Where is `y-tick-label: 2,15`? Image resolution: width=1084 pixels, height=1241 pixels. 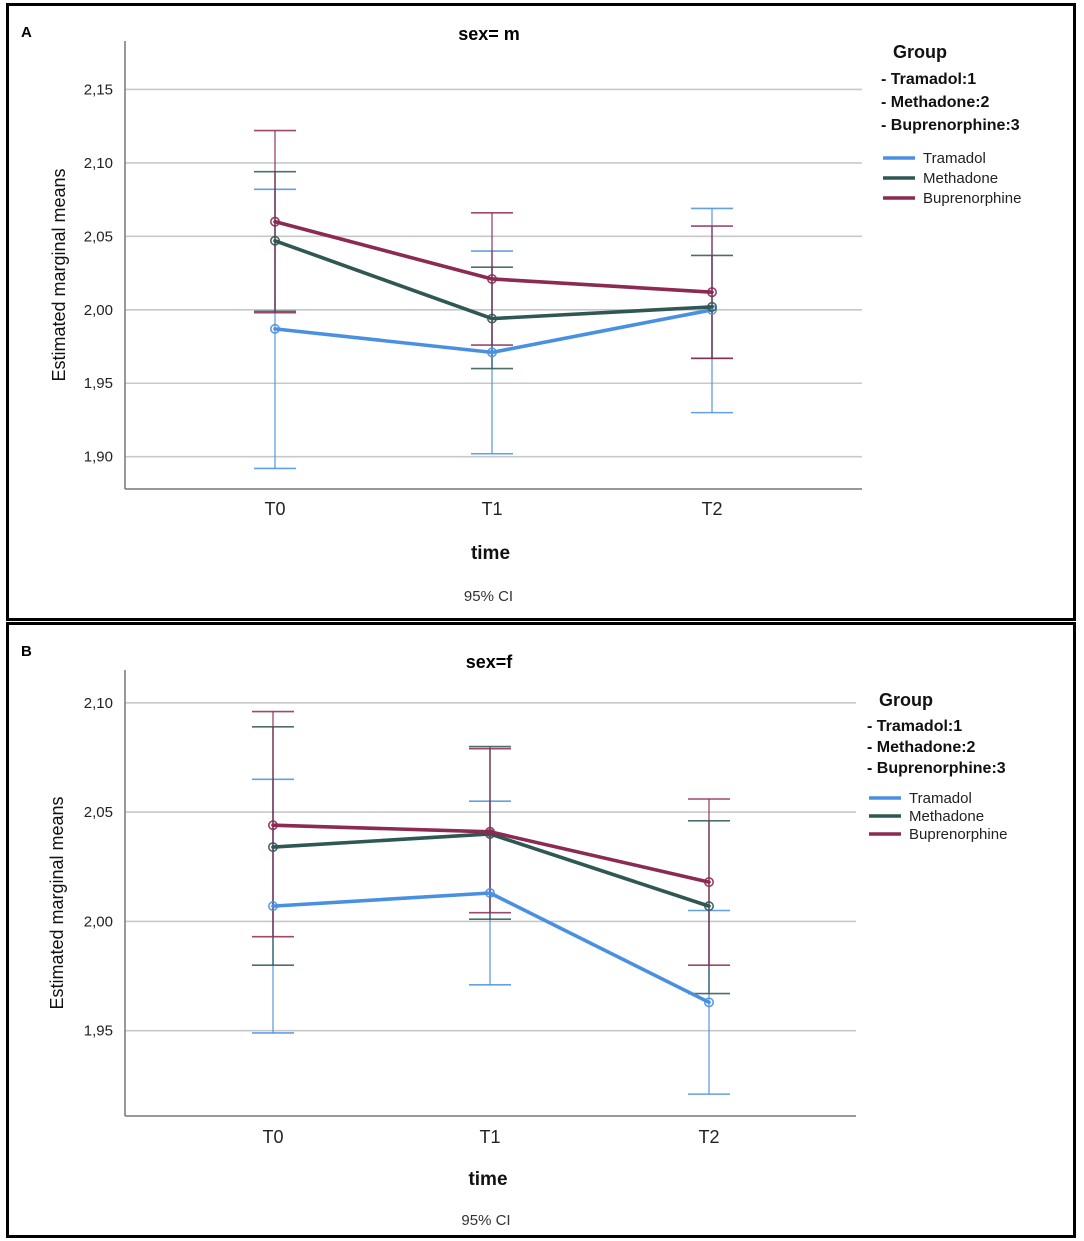 y-tick-label: 2,15 is located at coordinates (98, 89).